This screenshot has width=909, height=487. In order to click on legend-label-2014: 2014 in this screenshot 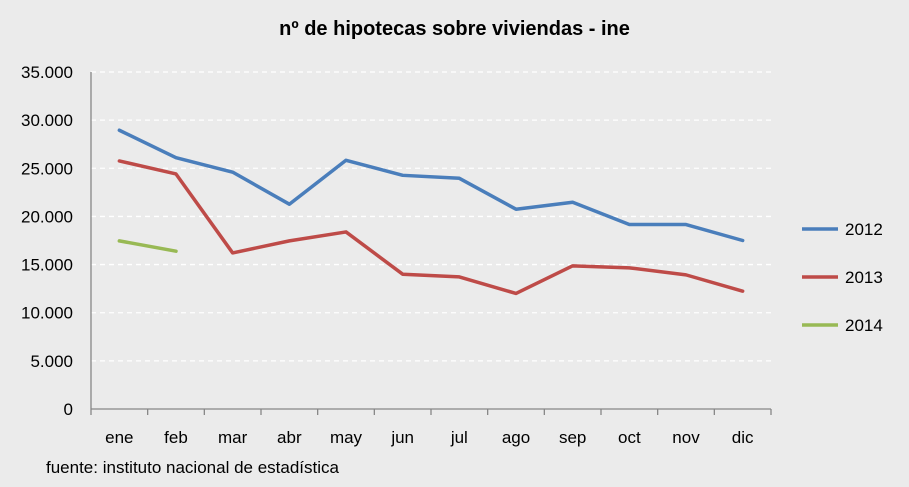, I will do `click(864, 325)`.